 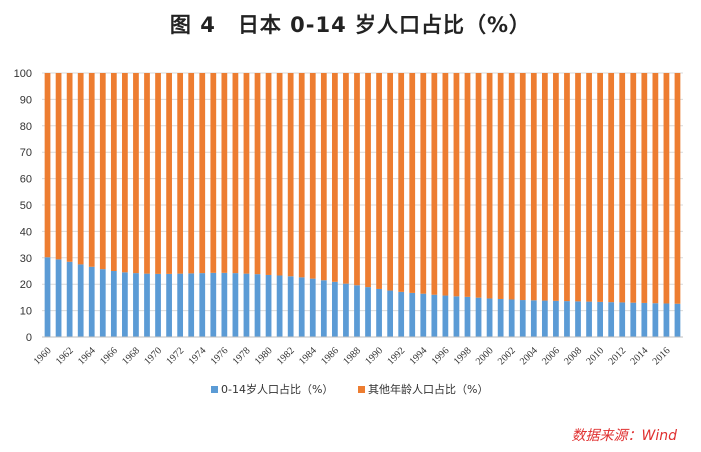 I want to click on bar-age-0-14-1977, so click(x=235, y=305).